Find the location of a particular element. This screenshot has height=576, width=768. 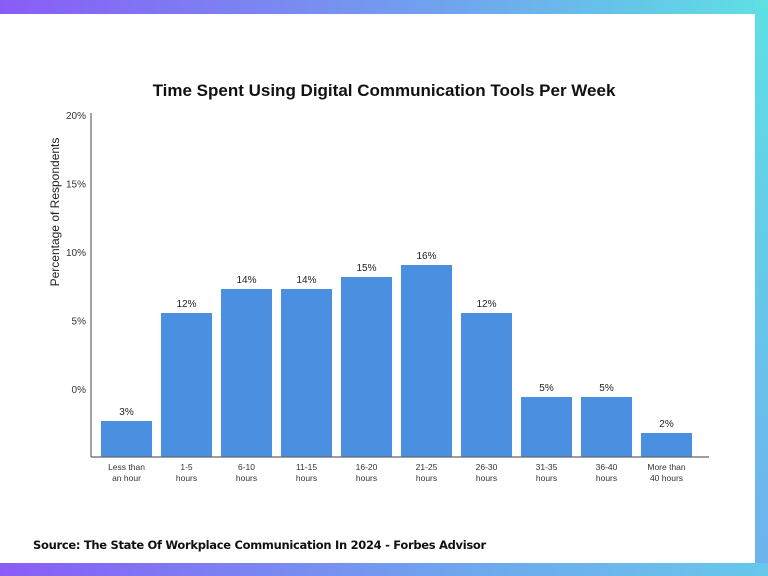

data-label: 3% is located at coordinates (126, 412).